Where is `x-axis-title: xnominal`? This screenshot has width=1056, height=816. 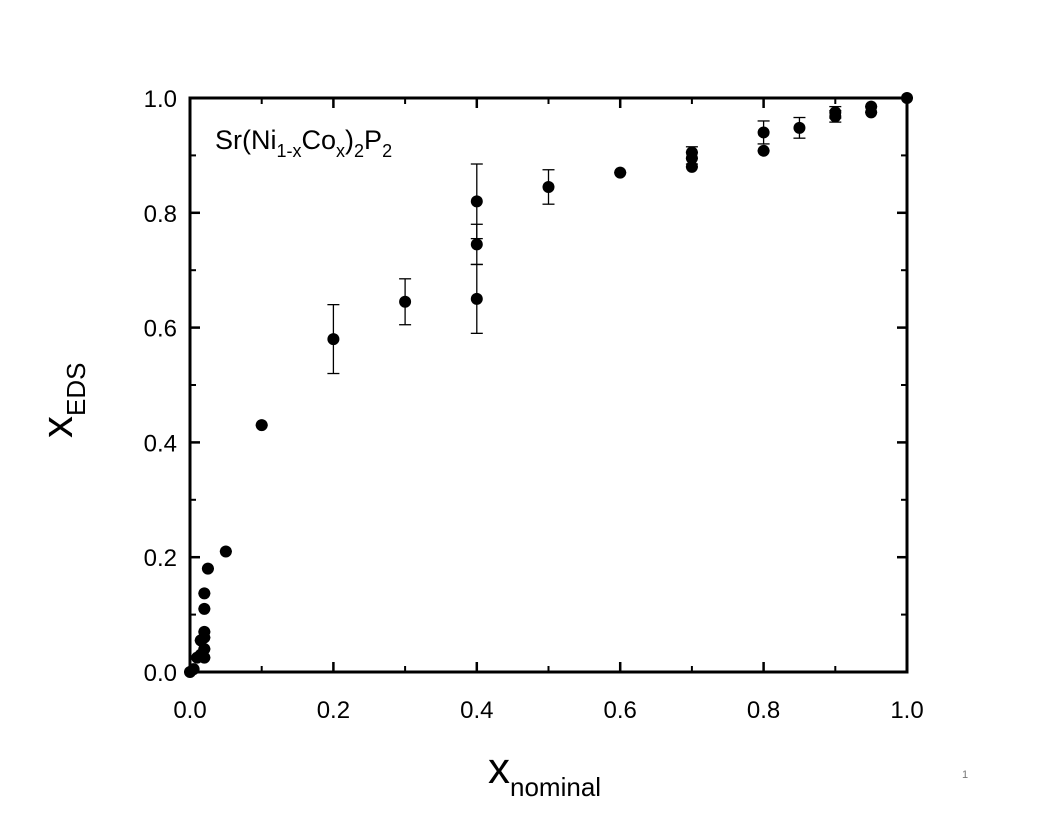
x-axis-title: xnominal is located at coordinates (544, 773).